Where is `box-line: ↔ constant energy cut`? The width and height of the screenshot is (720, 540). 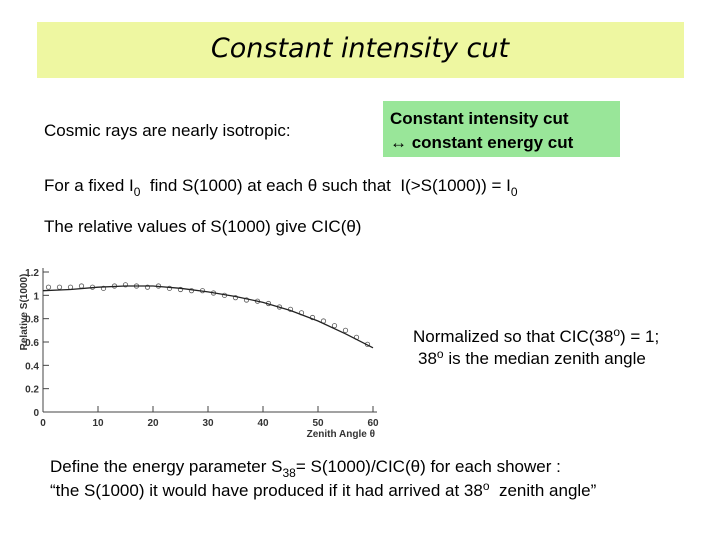 box-line: ↔ constant energy cut is located at coordinates (482, 142).